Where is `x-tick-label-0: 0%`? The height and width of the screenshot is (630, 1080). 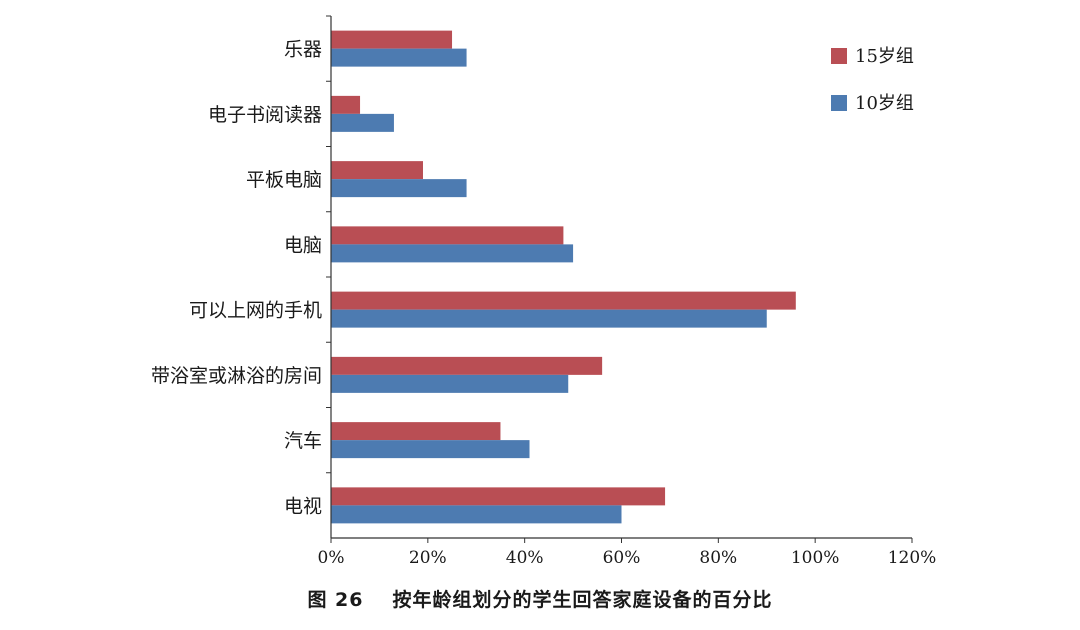
x-tick-label-0: 0% is located at coordinates (331, 558).